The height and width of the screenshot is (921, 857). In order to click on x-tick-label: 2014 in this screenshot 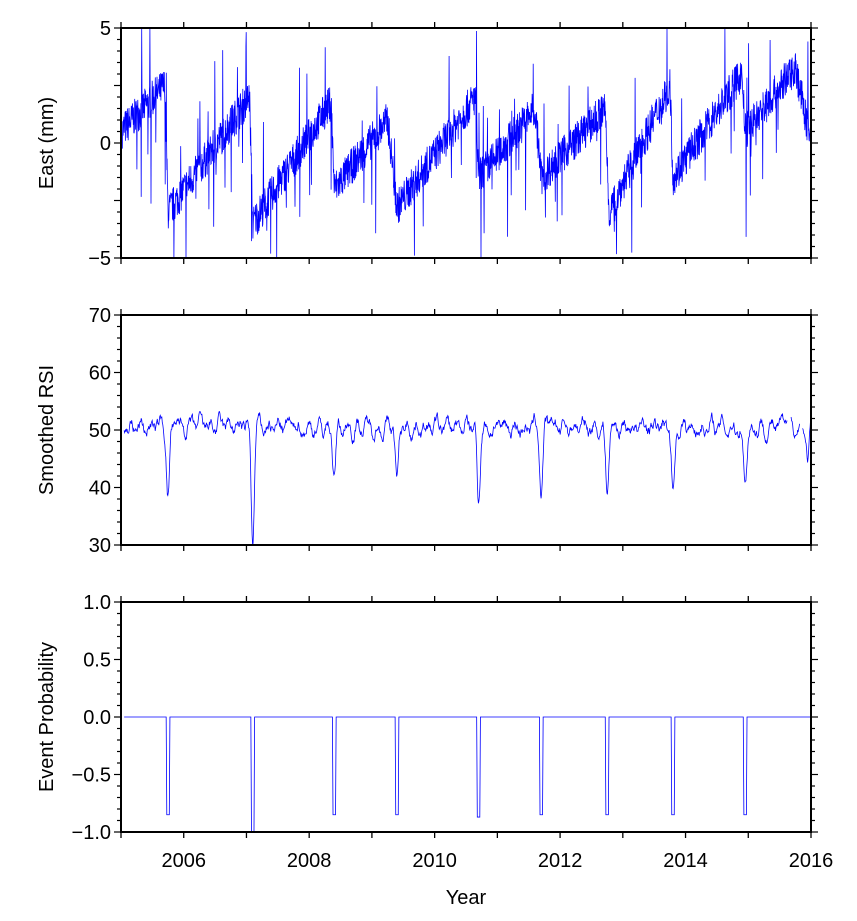, I will do `click(685, 861)`.